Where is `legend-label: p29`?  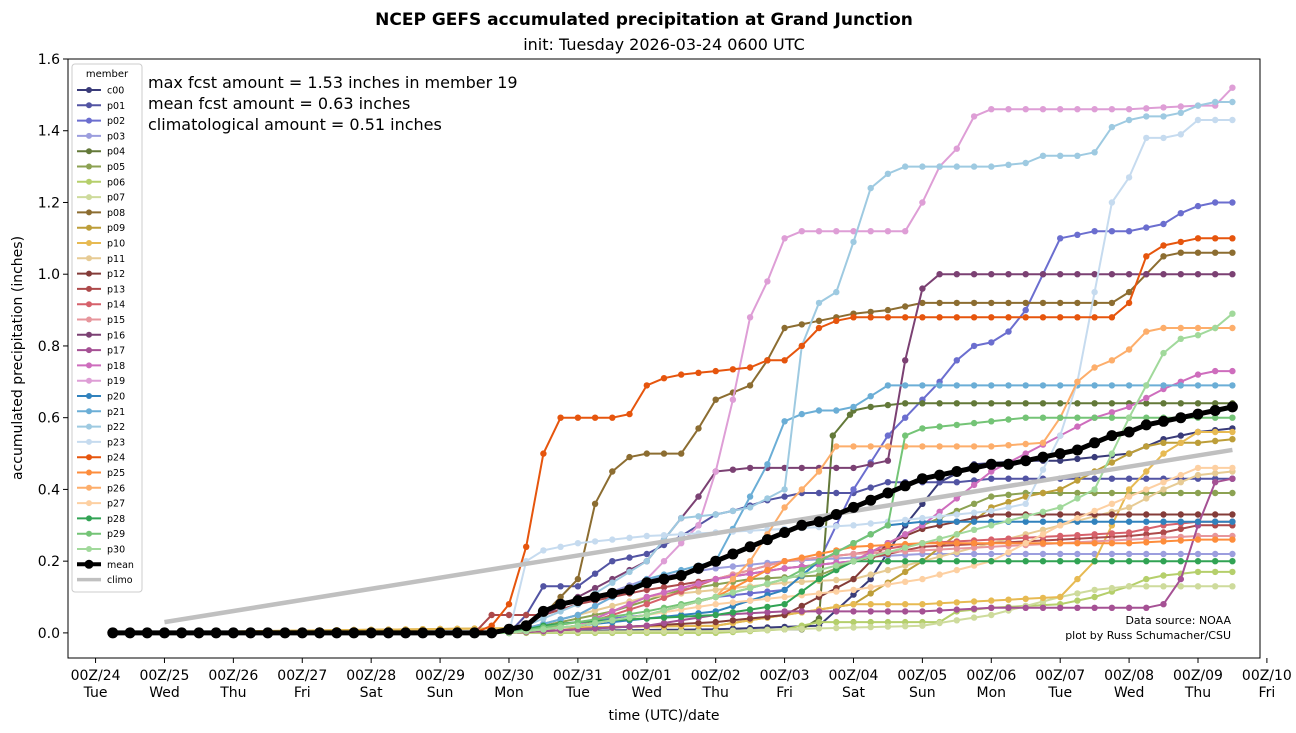
legend-label: p29 is located at coordinates (116, 534).